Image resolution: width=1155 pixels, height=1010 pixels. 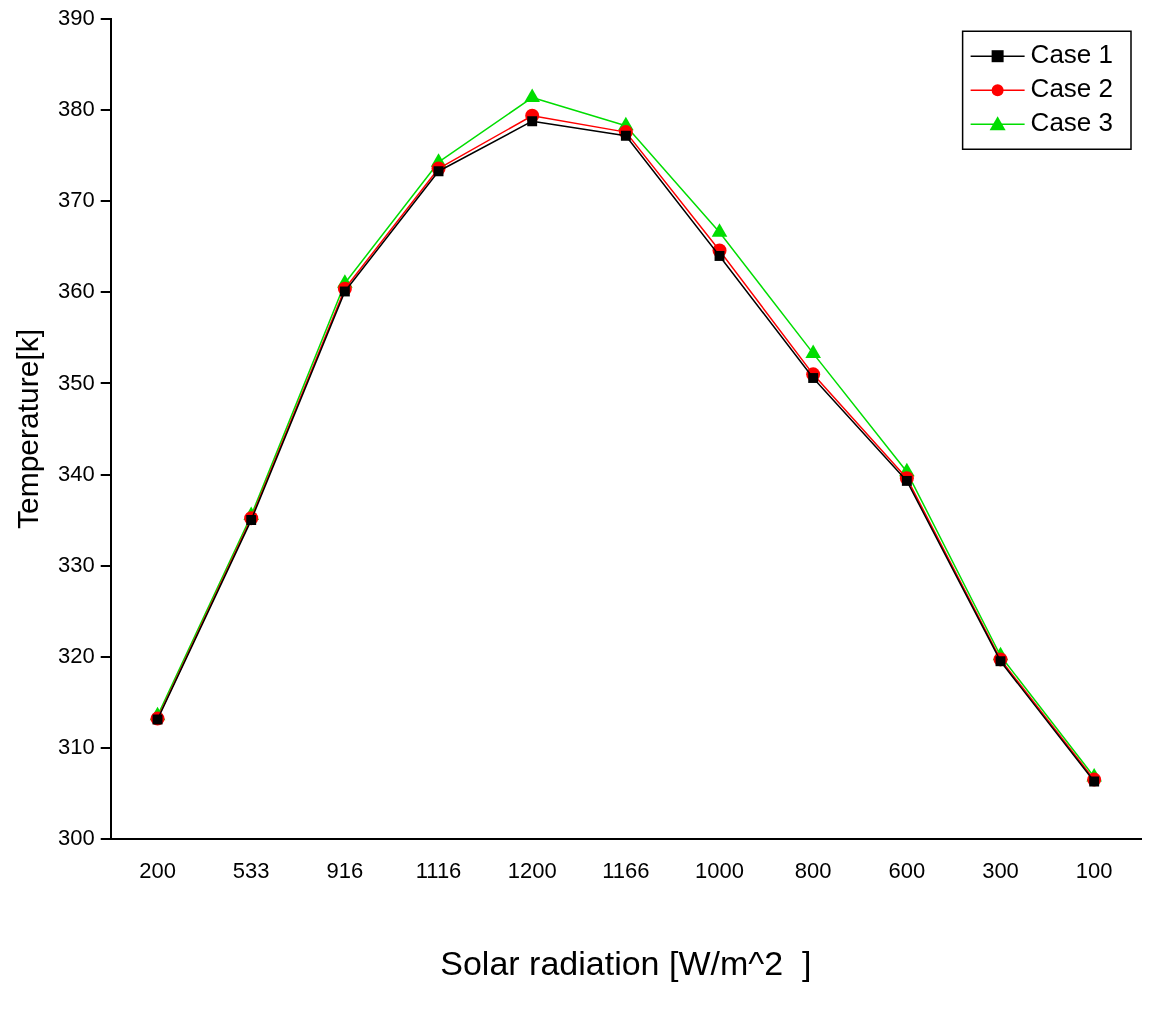 I want to click on x-tick-label: 1166, so click(x=626, y=871).